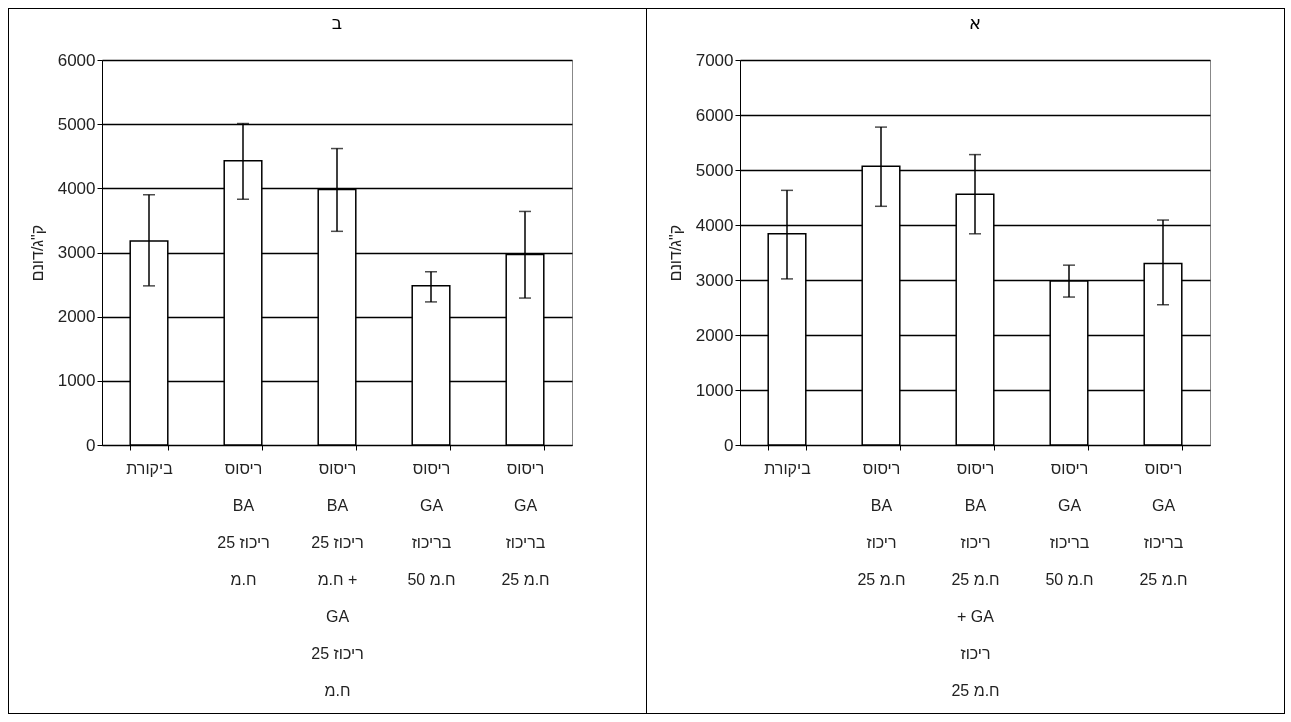 The height and width of the screenshot is (722, 1291). I want to click on chart-title: א, so click(975, 22).